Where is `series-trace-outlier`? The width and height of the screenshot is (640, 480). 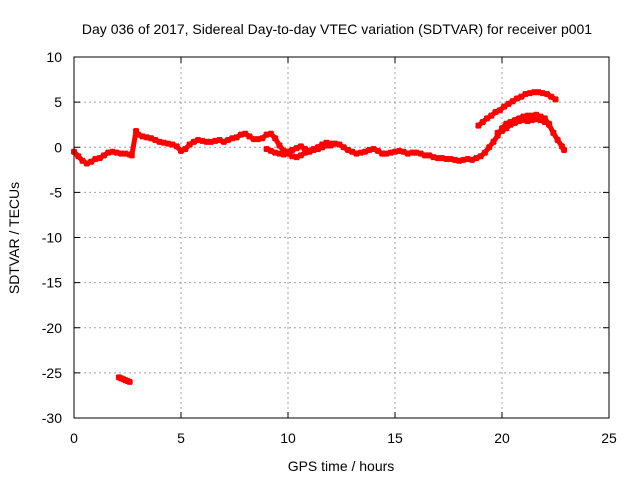
series-trace-outlier is located at coordinates (124, 379).